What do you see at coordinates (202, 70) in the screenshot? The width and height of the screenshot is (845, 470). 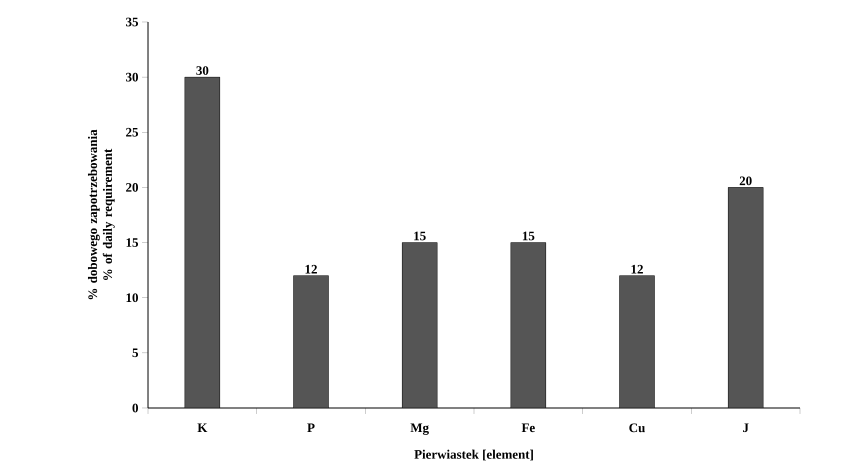 I see `data-label: 30` at bounding box center [202, 70].